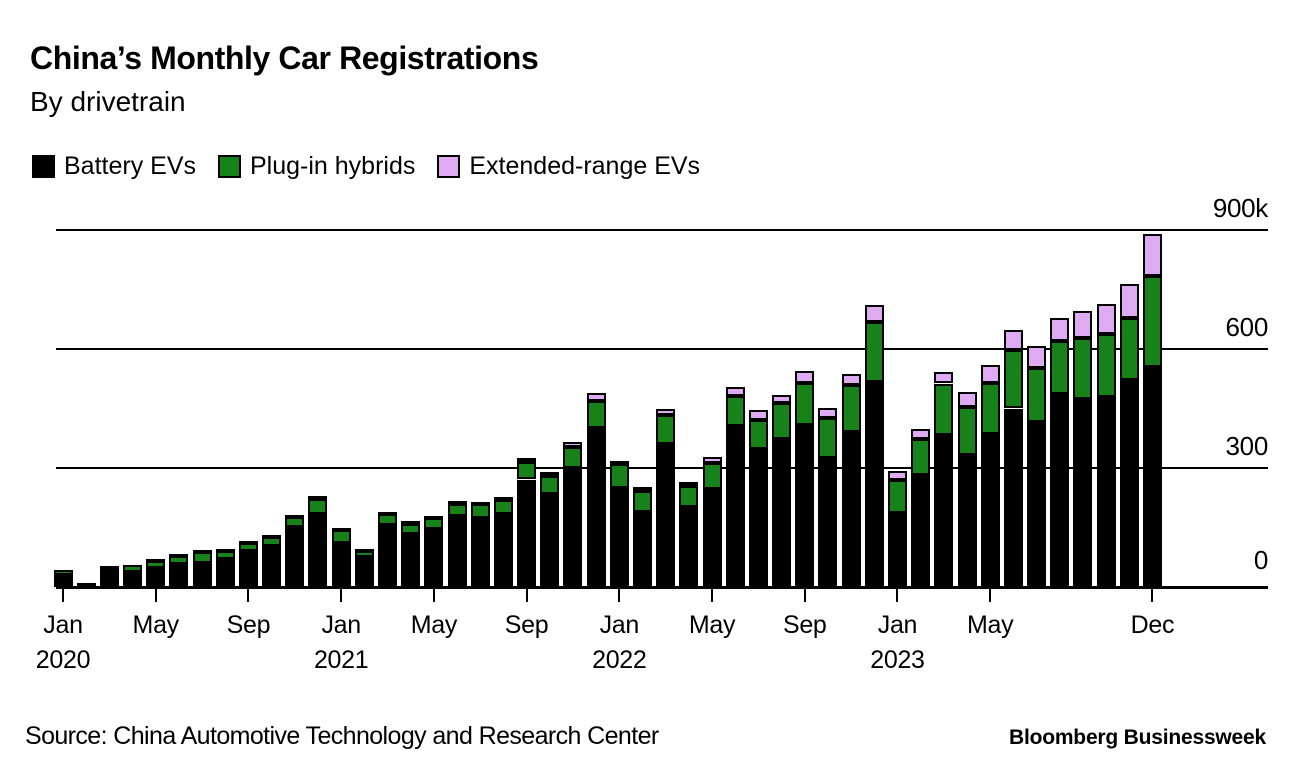 This screenshot has height=778, width=1296. Describe the element at coordinates (63, 595) in the screenshot. I see `x-axis-tick-jan-2020` at that location.